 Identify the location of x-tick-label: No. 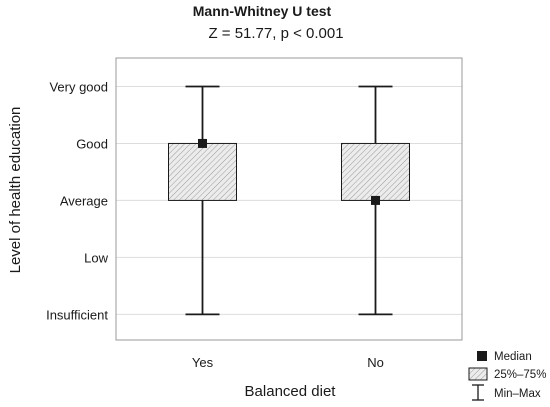
(375, 362).